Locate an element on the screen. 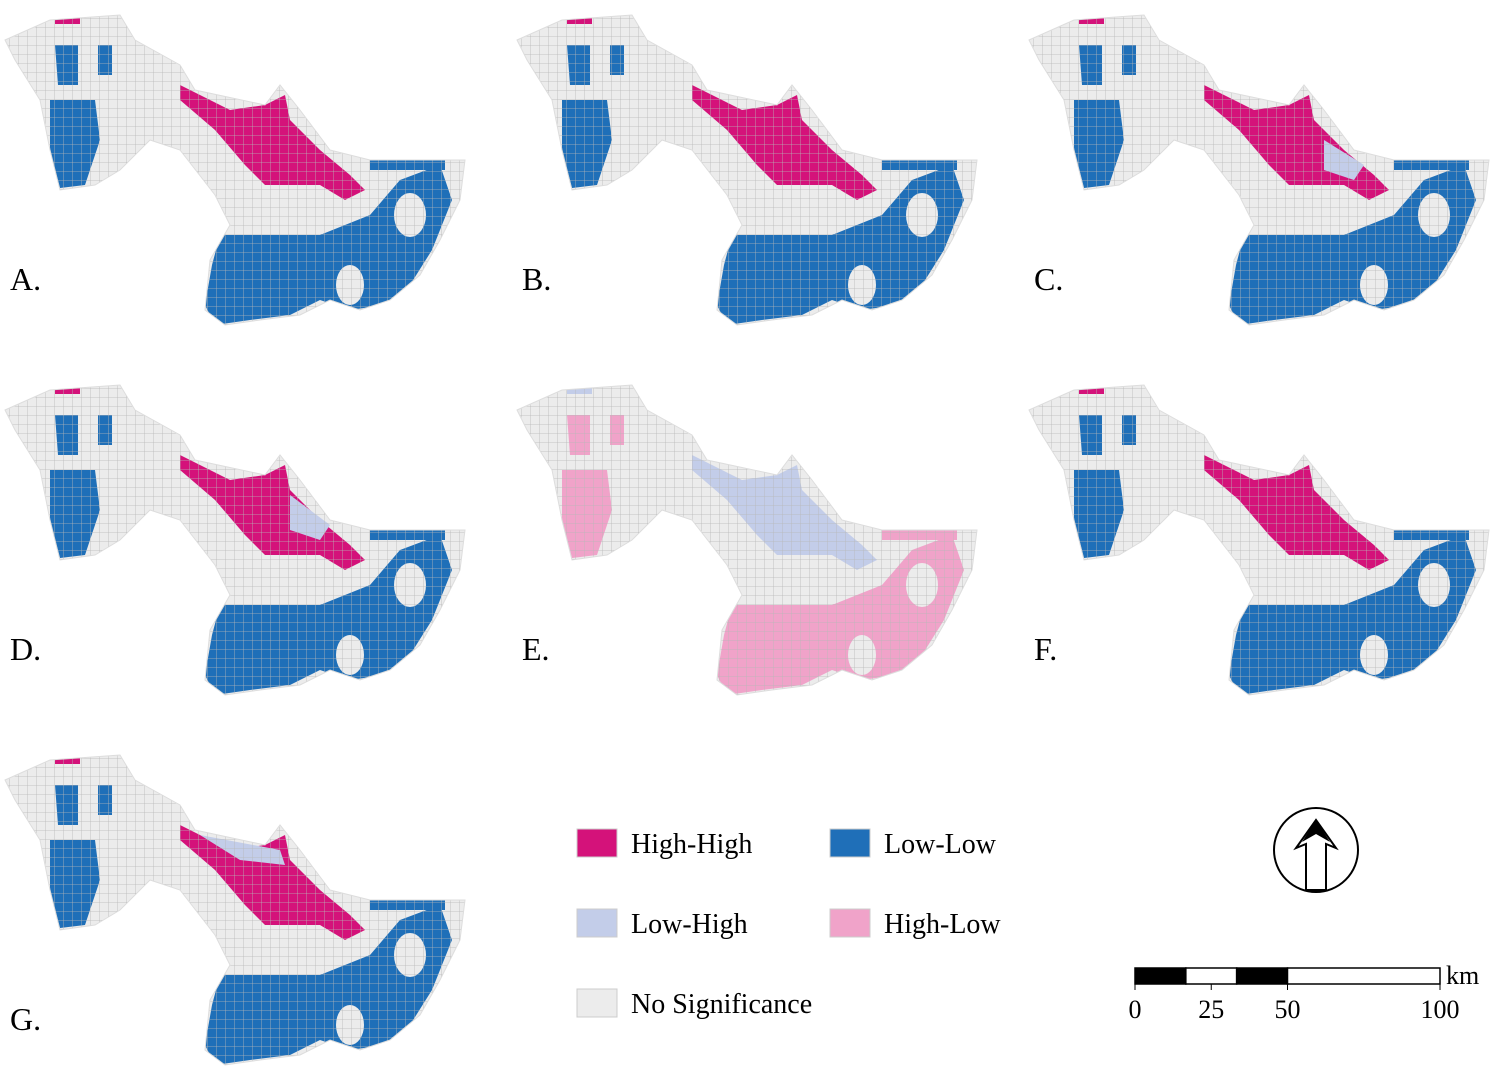 The height and width of the screenshot is (1091, 1495). scale-label: 50 is located at coordinates (1288, 1009).